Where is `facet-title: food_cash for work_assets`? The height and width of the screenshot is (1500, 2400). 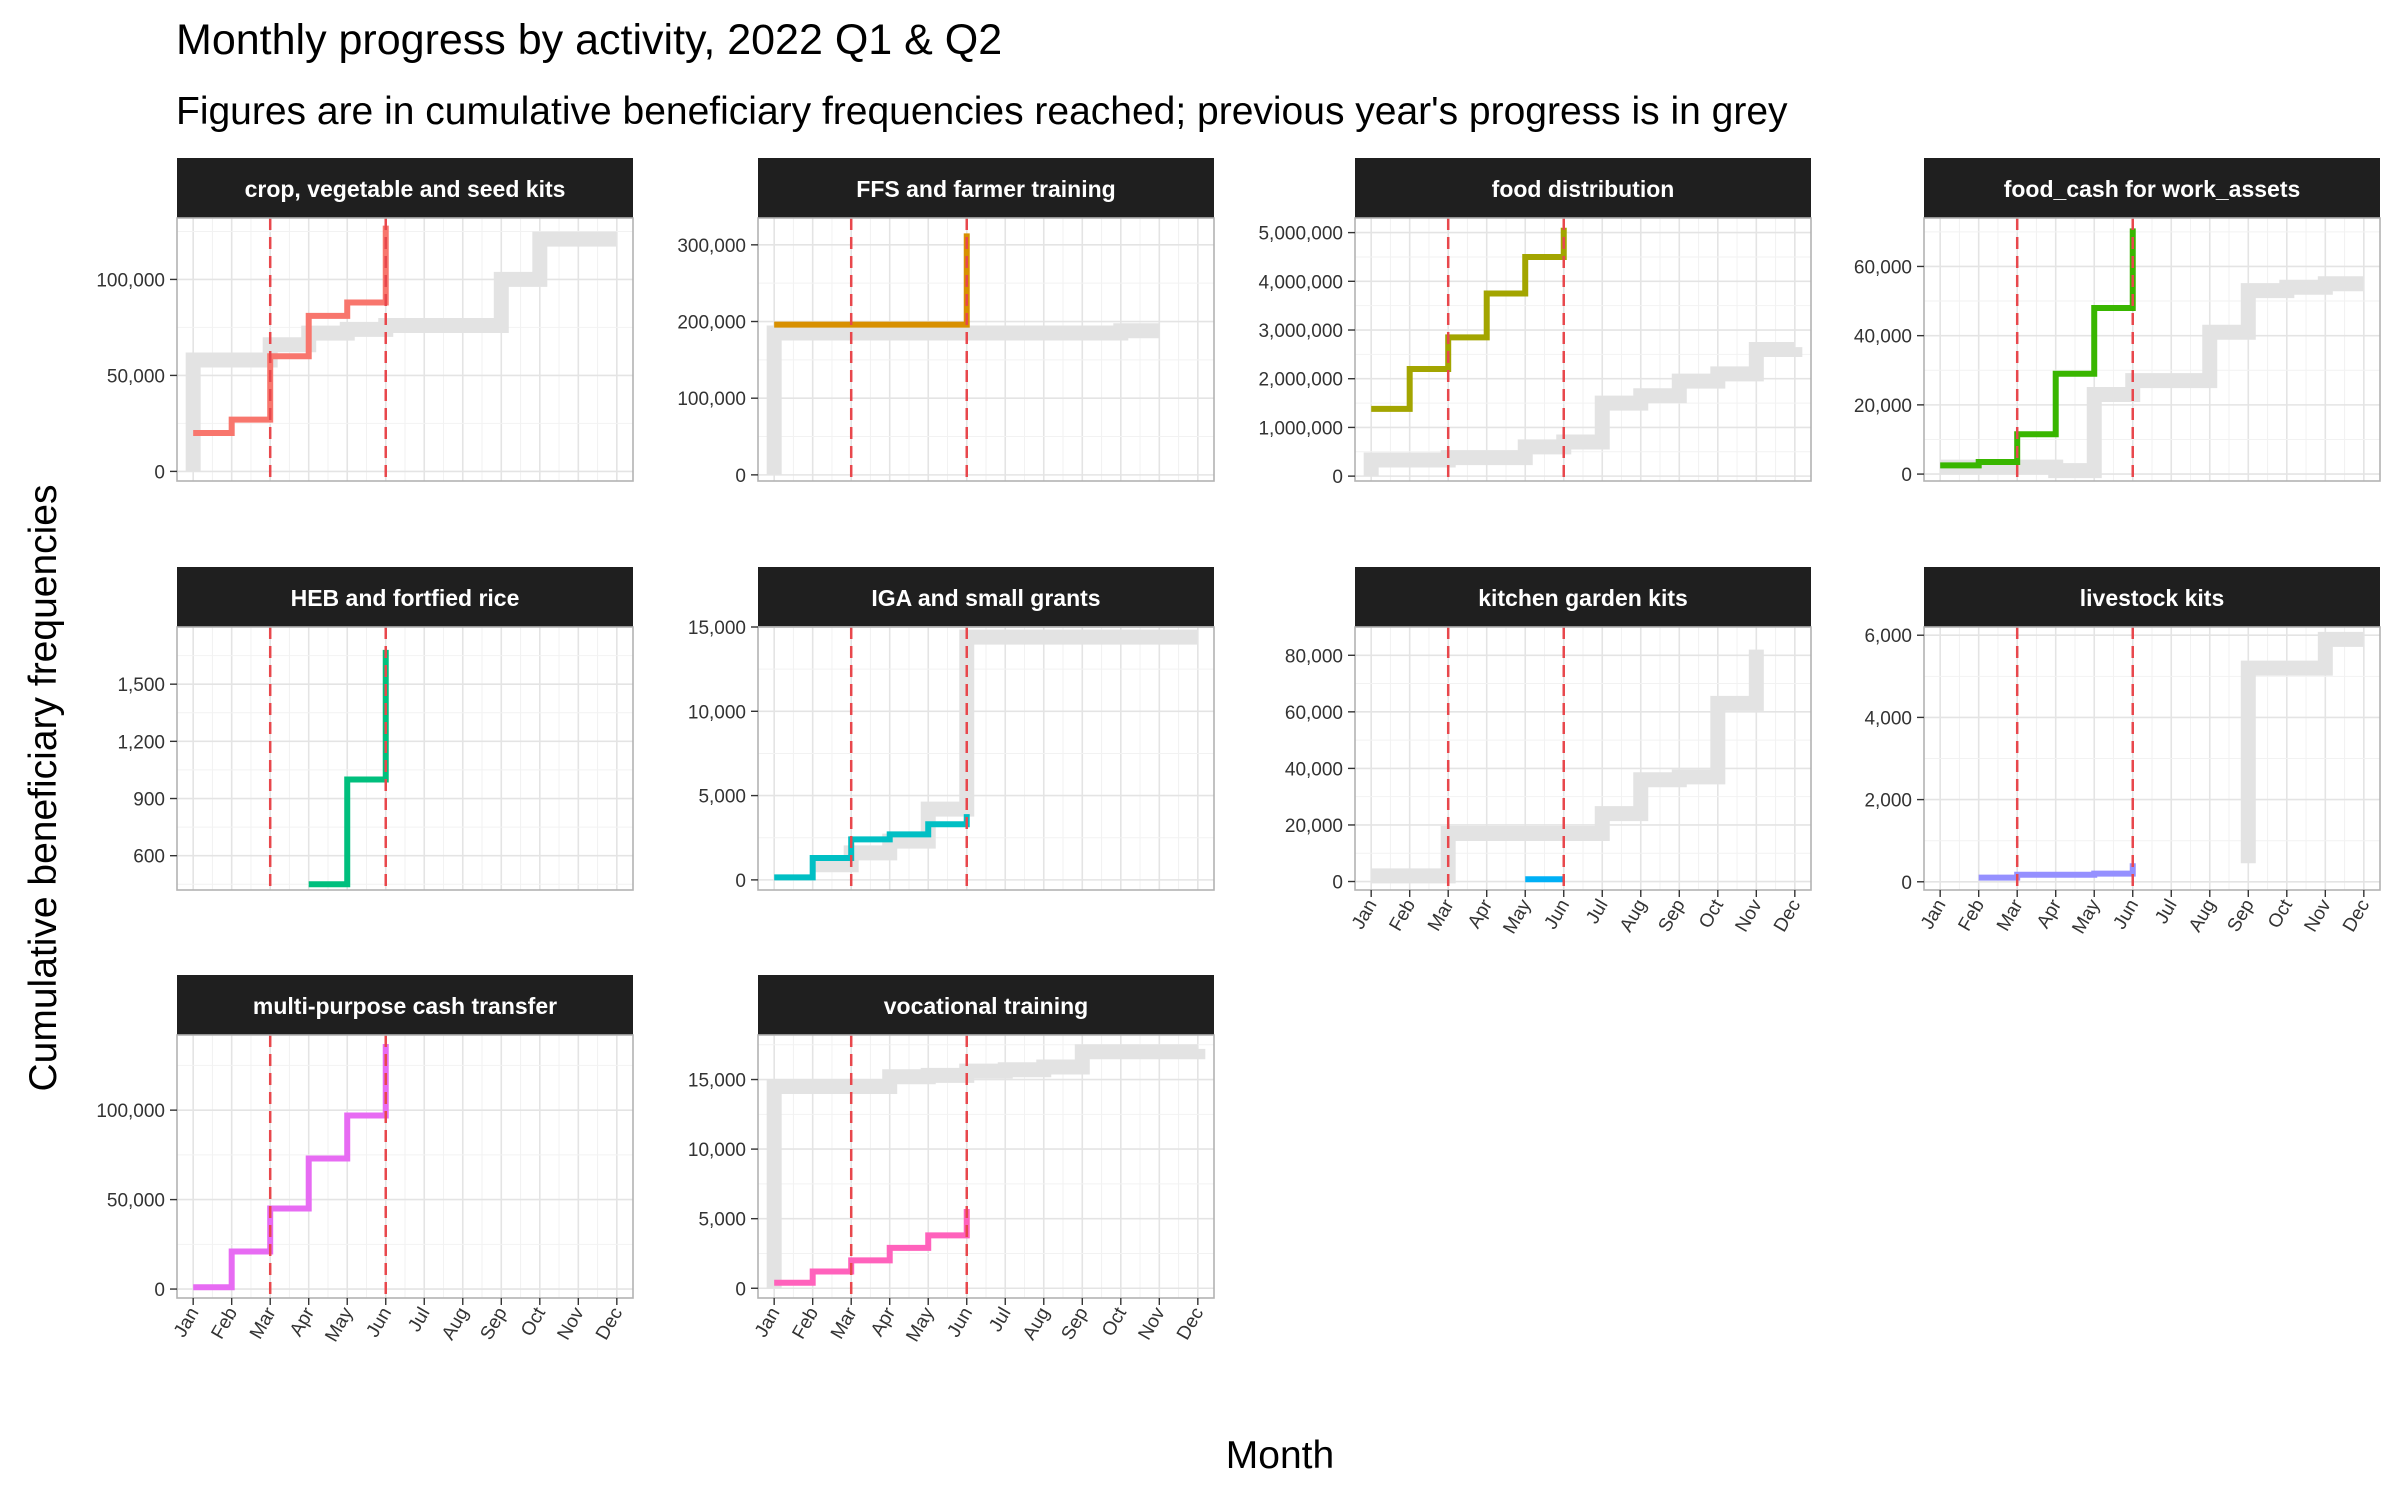
facet-title: food_cash for work_assets is located at coordinates (2152, 189).